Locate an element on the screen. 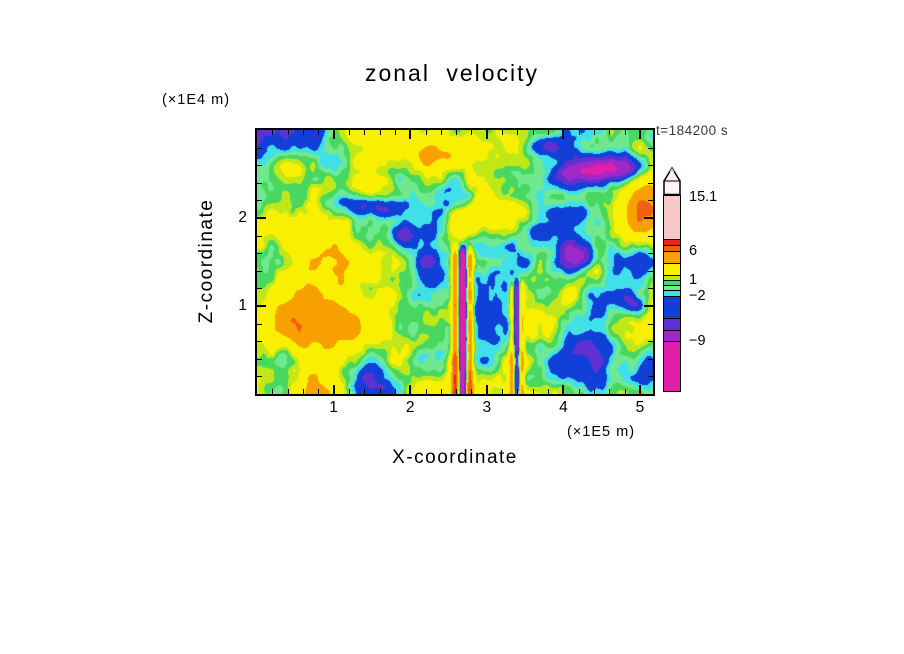 The height and width of the screenshot is (654, 904). y-tick-label: 1 is located at coordinates (242, 305).